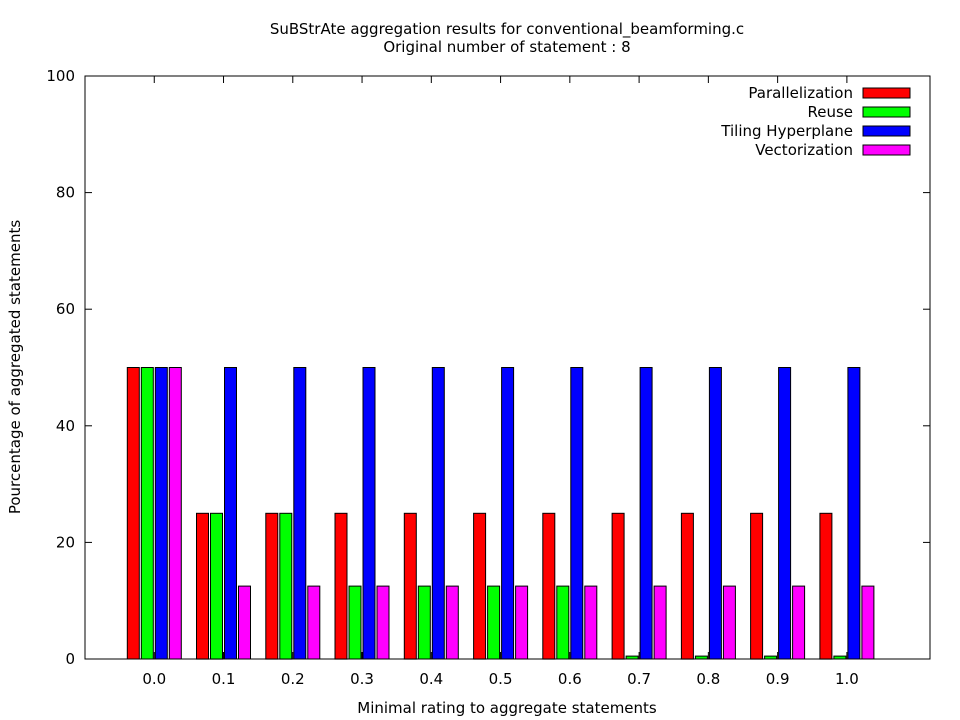 Image resolution: width=960 pixels, height=720 pixels. I want to click on bar-tiling-hyperplane-0.0, so click(161, 513).